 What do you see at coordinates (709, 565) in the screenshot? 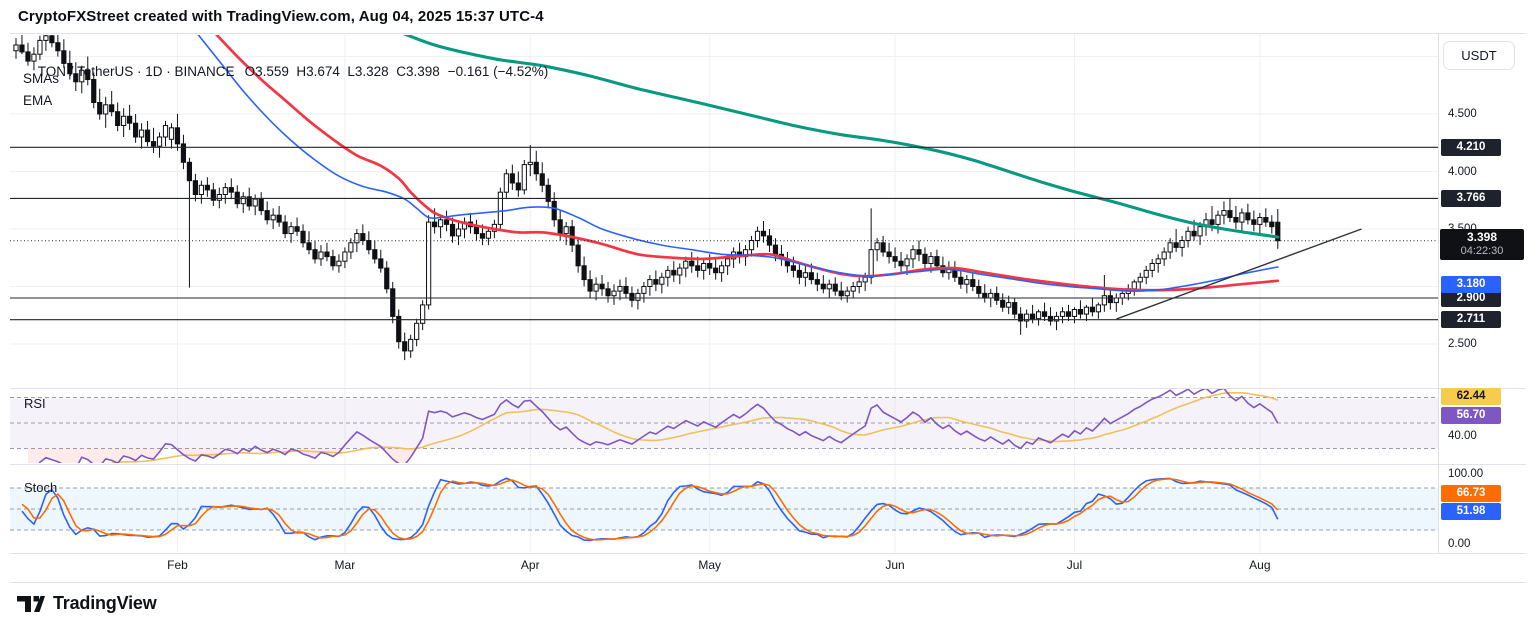
I see `month-label-May: May` at bounding box center [709, 565].